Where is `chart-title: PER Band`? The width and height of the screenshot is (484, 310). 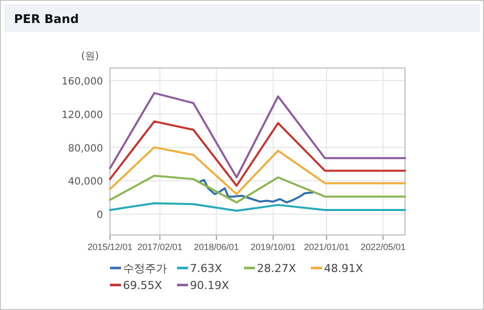 chart-title: PER Band is located at coordinates (46, 19).